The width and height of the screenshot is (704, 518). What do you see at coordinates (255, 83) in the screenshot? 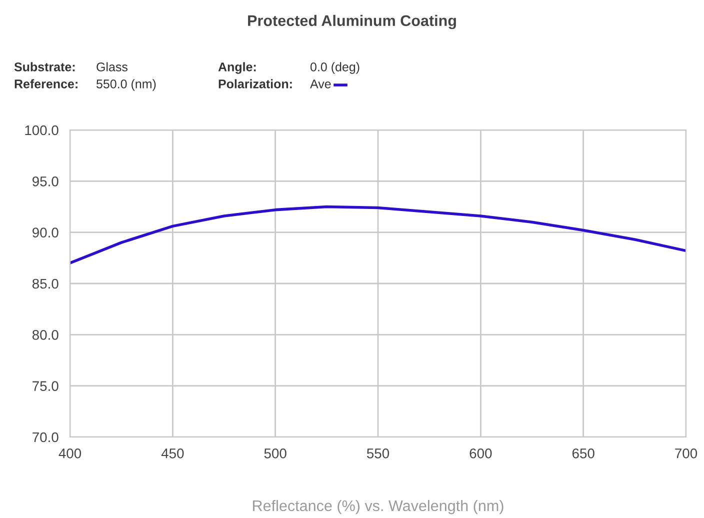
I see `text: Polarization:` at bounding box center [255, 83].